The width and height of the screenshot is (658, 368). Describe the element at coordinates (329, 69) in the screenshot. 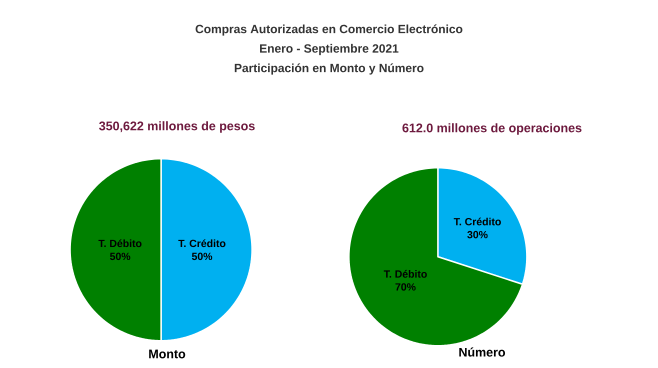

I see `text: Participación en Monto y Número` at that location.